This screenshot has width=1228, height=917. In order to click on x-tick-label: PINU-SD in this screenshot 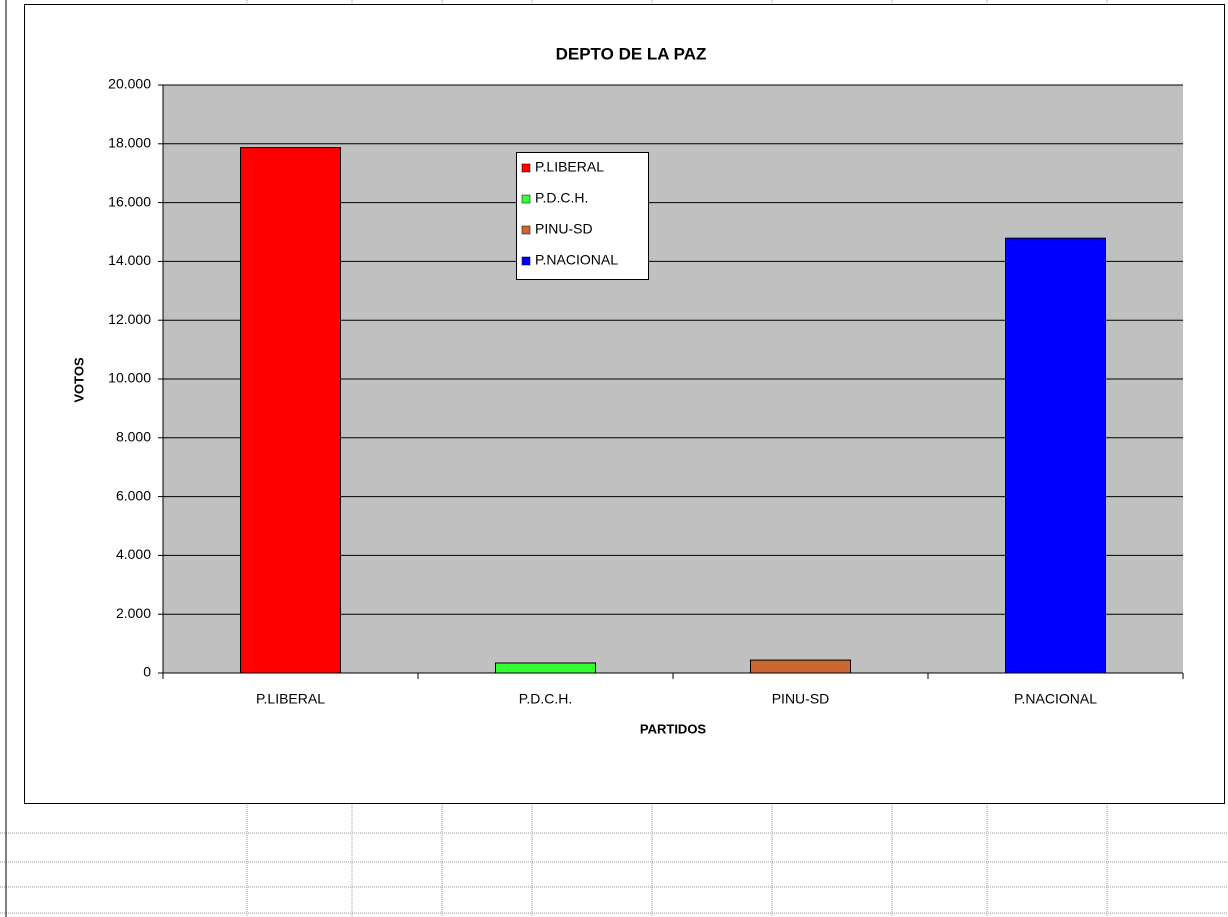, I will do `click(801, 699)`.